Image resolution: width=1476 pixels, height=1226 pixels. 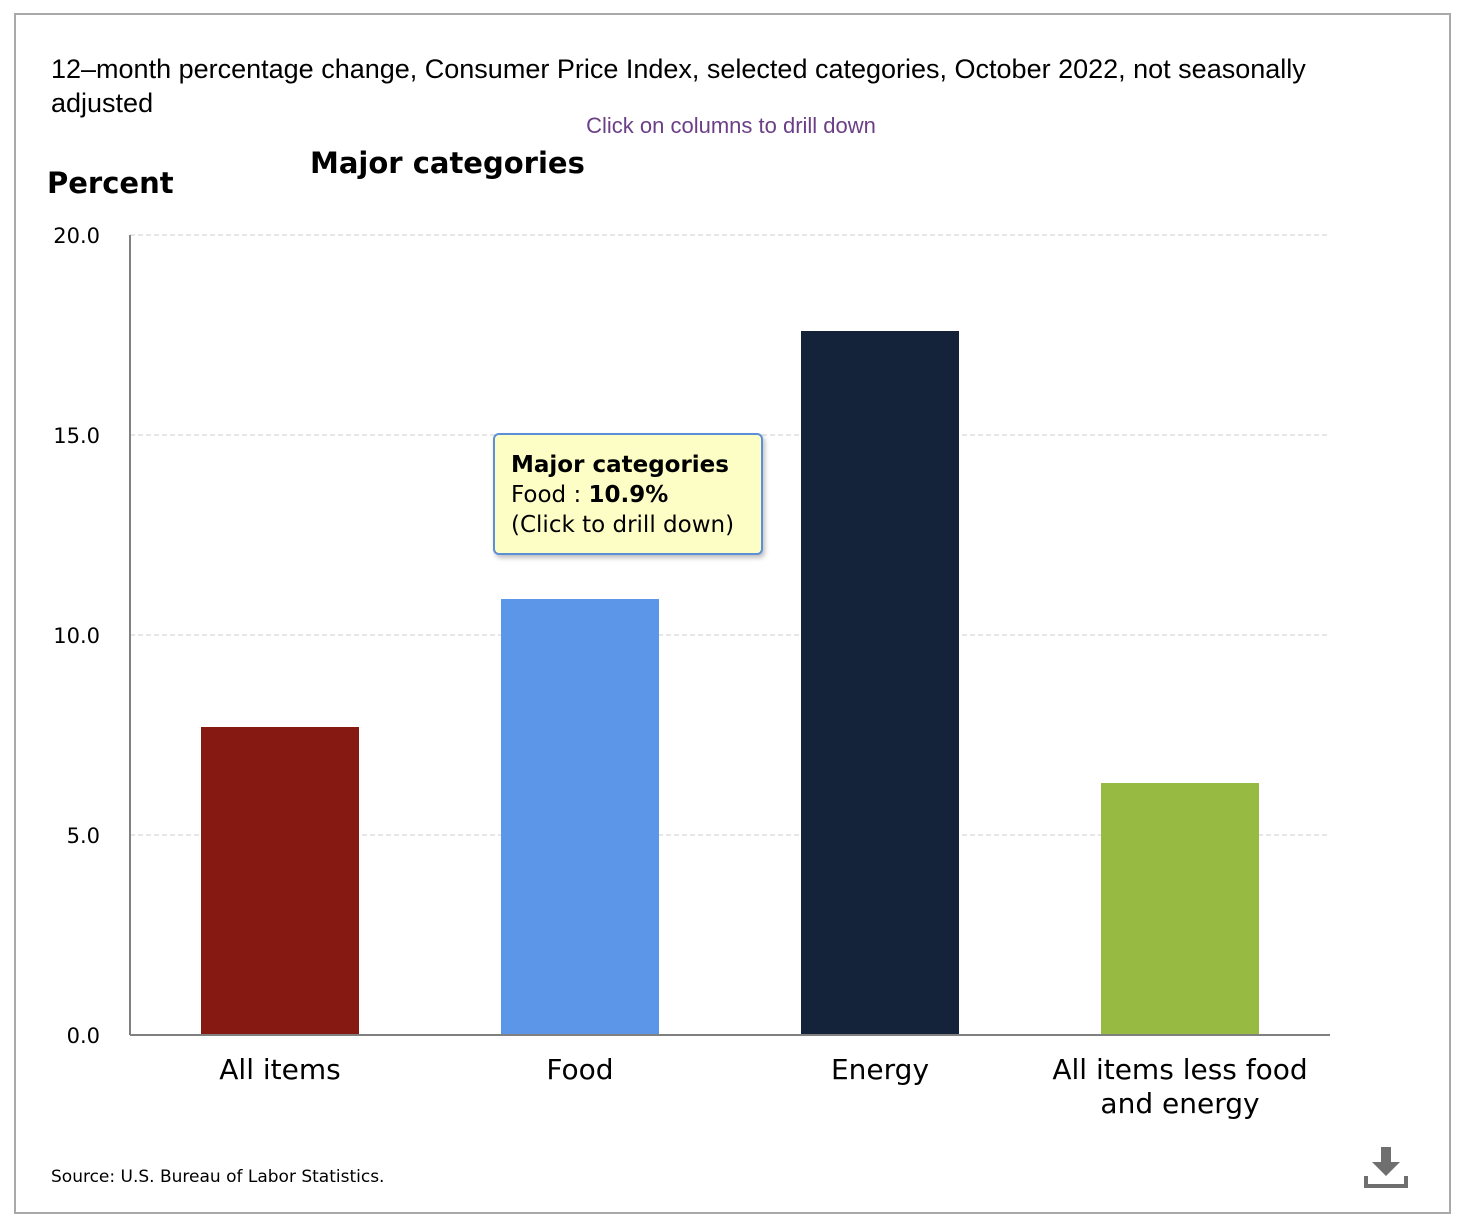 I want to click on x-tick-label: All items, so click(x=279, y=1069).